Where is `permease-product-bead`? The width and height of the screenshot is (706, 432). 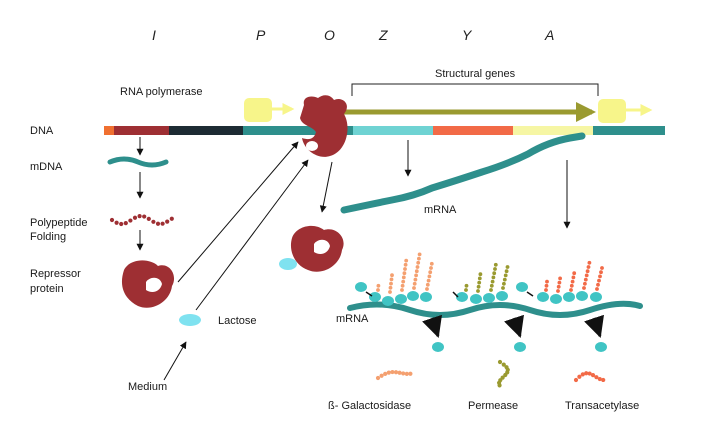 permease-product-bead is located at coordinates (499, 385).